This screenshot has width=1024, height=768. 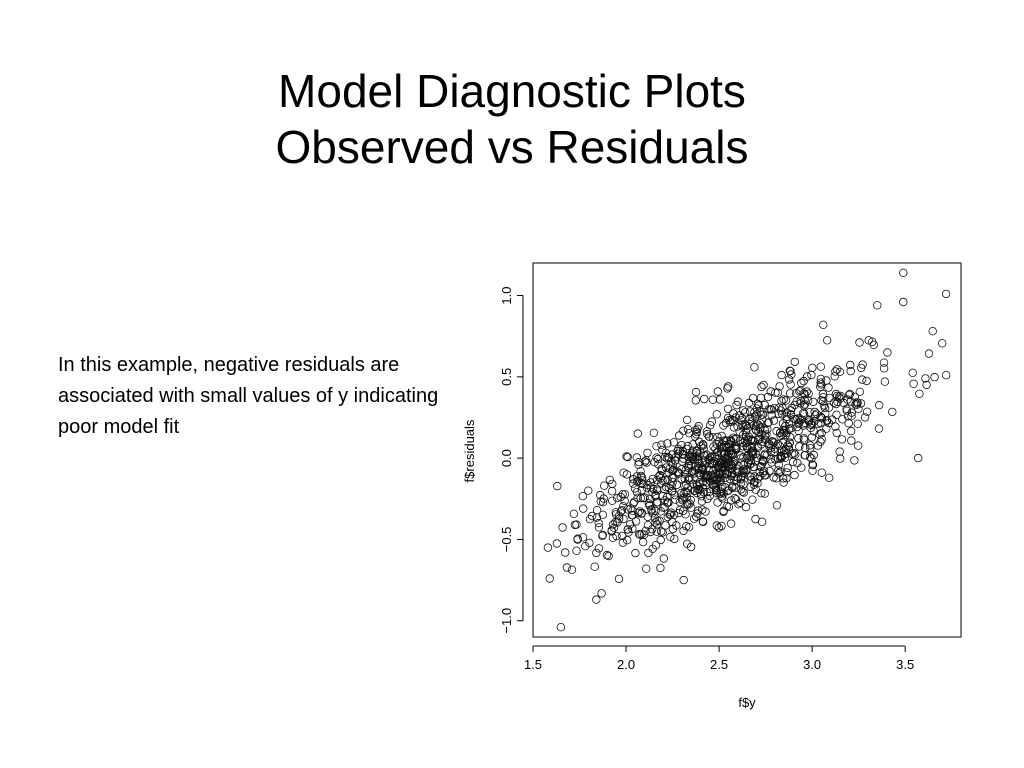 I want to click on y-tick-label: 0.0, so click(x=506, y=458).